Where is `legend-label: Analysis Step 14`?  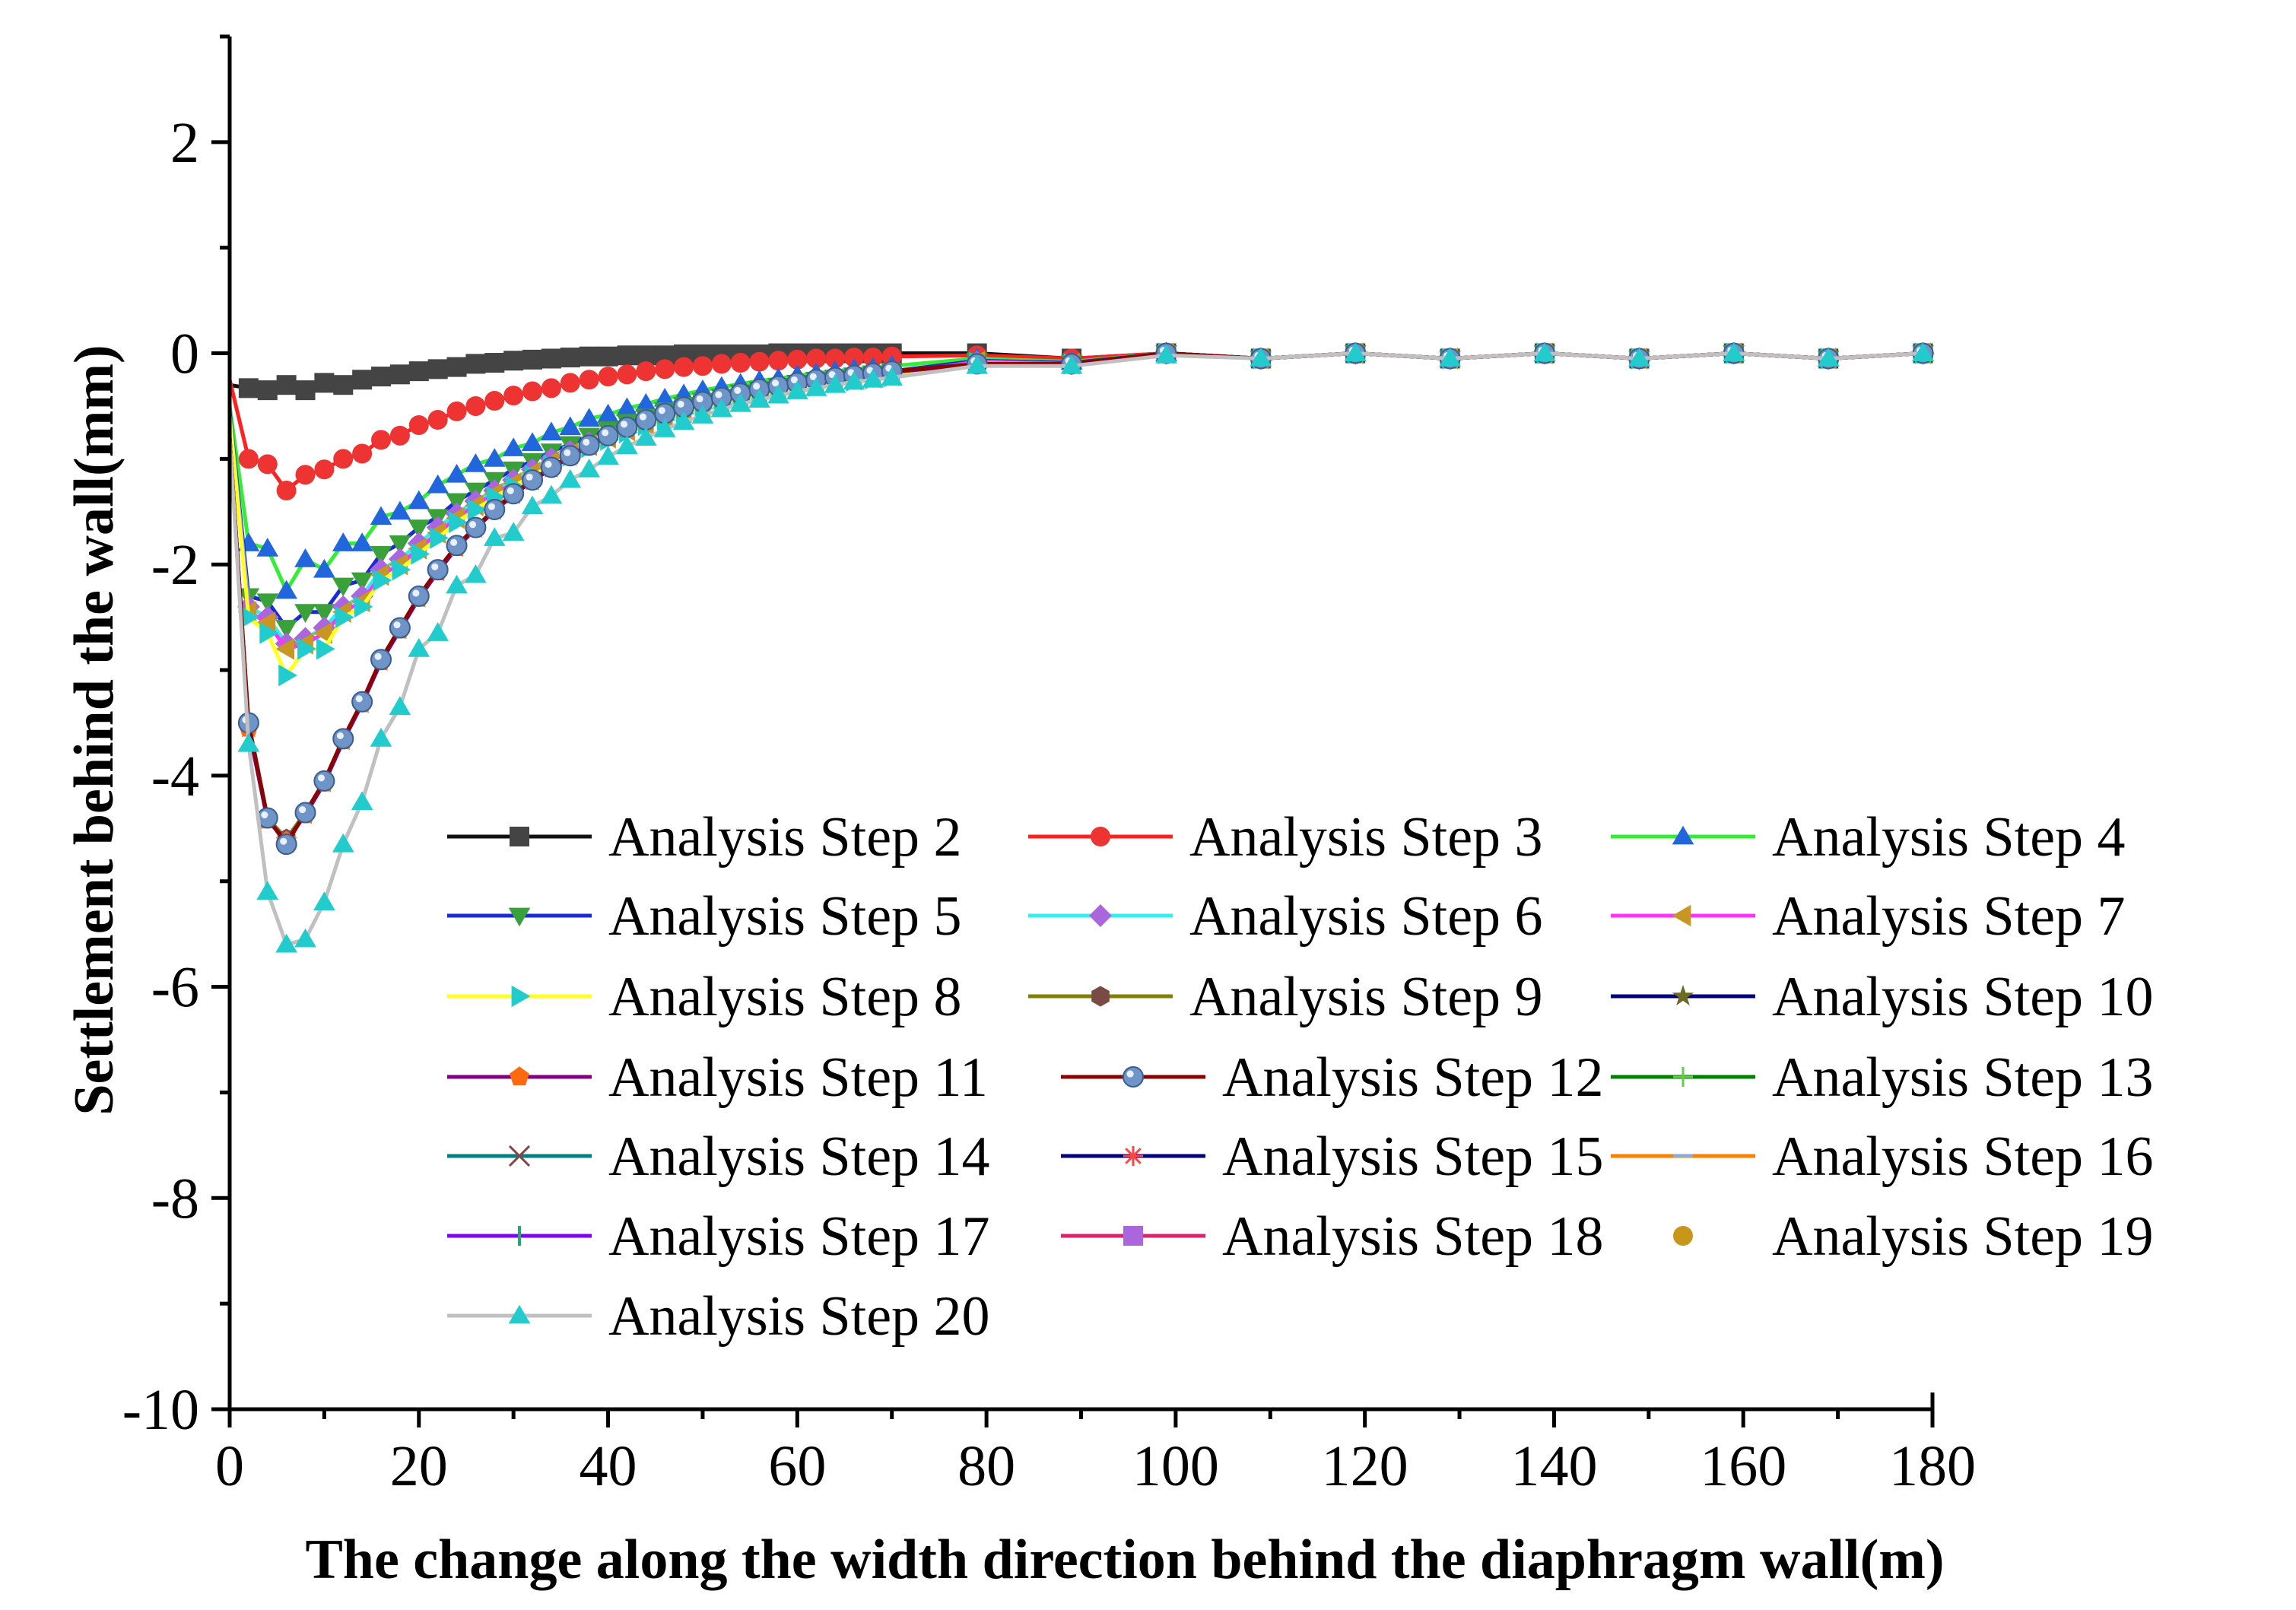
legend-label: Analysis Step 14 is located at coordinates (799, 1157).